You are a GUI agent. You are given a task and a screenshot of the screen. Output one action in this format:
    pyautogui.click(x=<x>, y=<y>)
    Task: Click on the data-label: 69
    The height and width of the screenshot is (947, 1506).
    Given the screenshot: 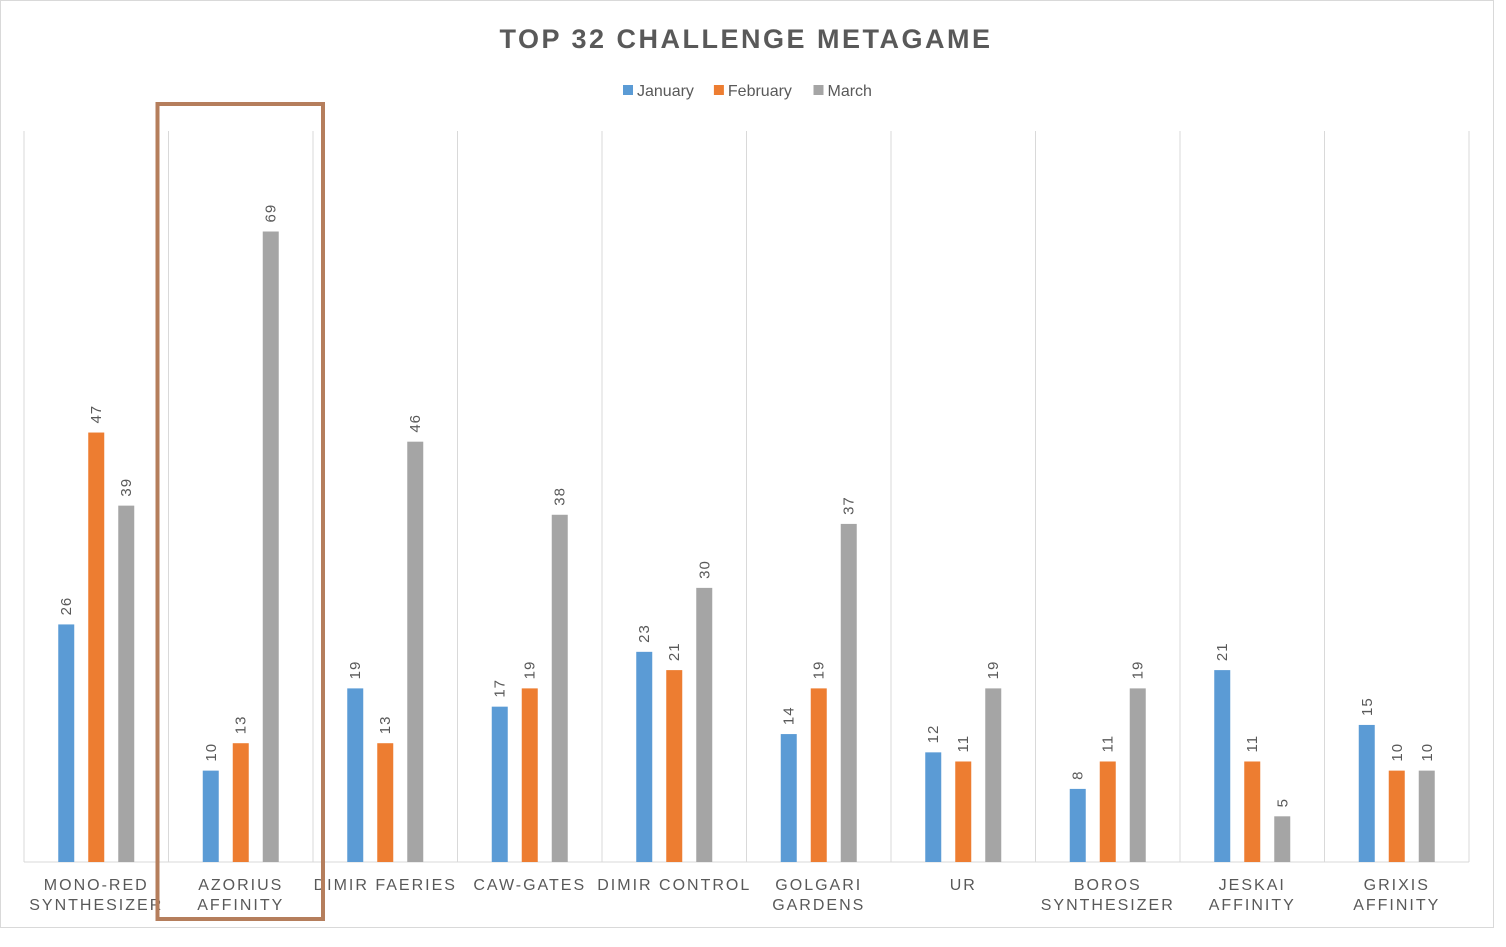 What is the action you would take?
    pyautogui.click(x=271, y=213)
    